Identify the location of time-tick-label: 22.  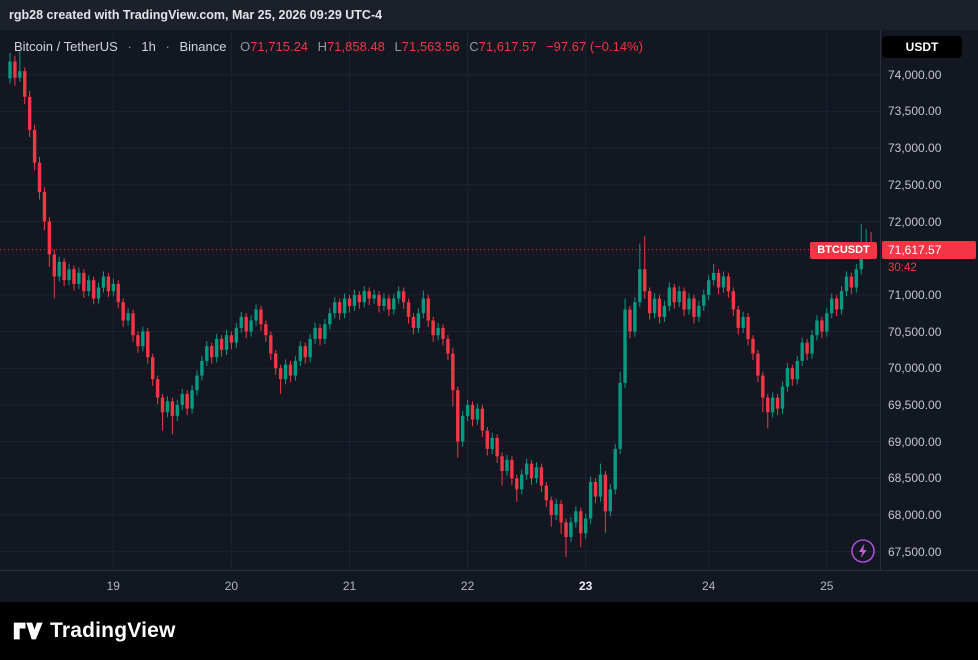
(467, 586).